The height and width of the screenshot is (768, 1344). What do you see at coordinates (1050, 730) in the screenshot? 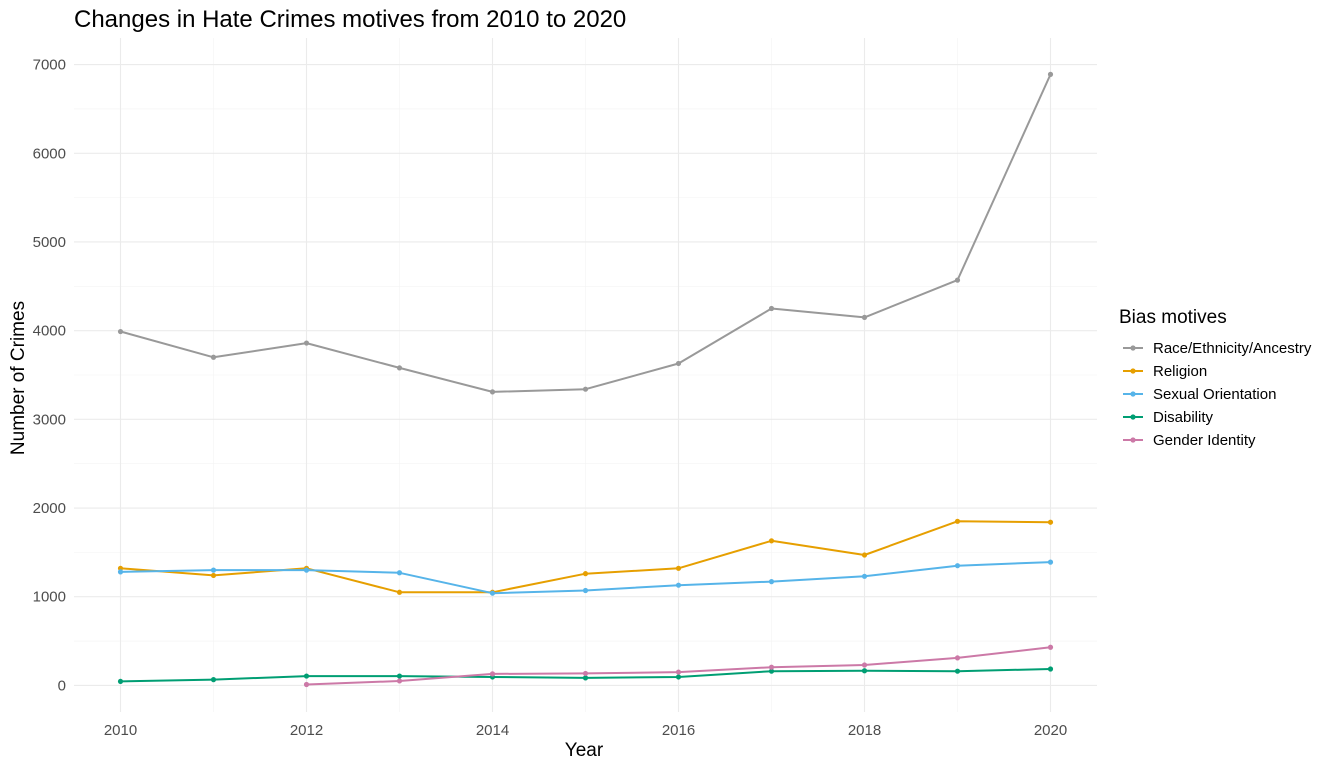
I see `x-tick-label: 2020` at bounding box center [1050, 730].